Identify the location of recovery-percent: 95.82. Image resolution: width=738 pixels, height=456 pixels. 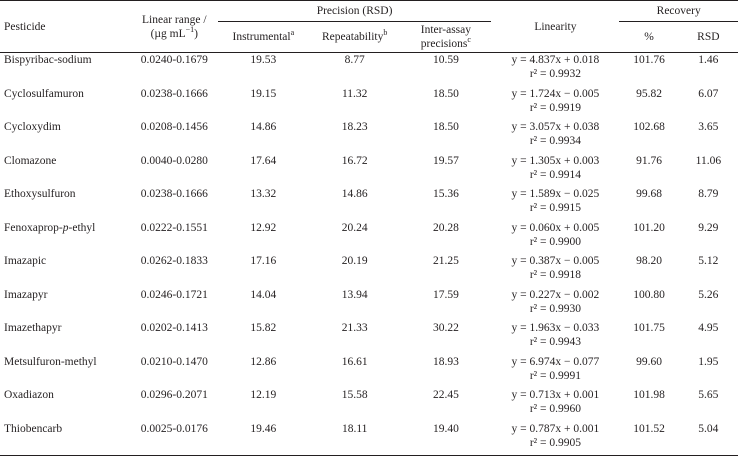
(649, 93).